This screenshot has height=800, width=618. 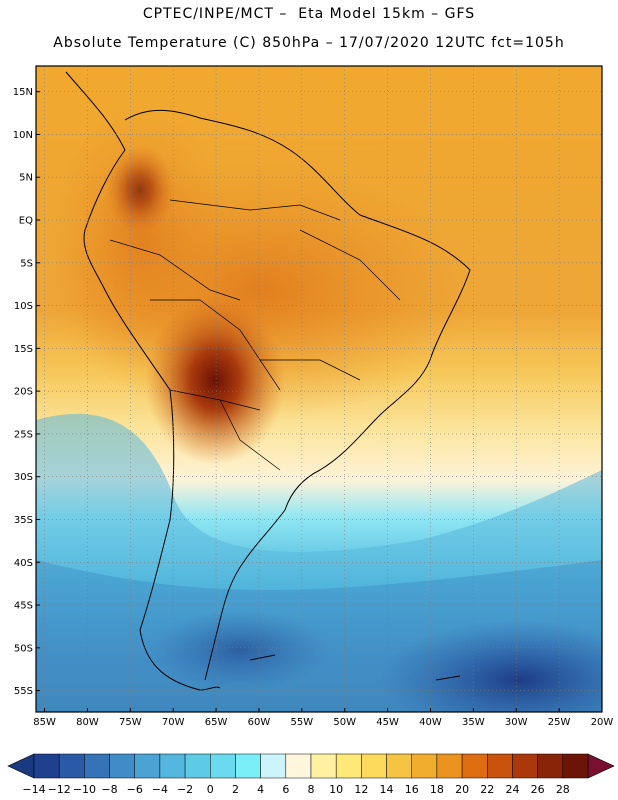 What do you see at coordinates (473, 722) in the screenshot?
I see `lon-label-35W: 35W` at bounding box center [473, 722].